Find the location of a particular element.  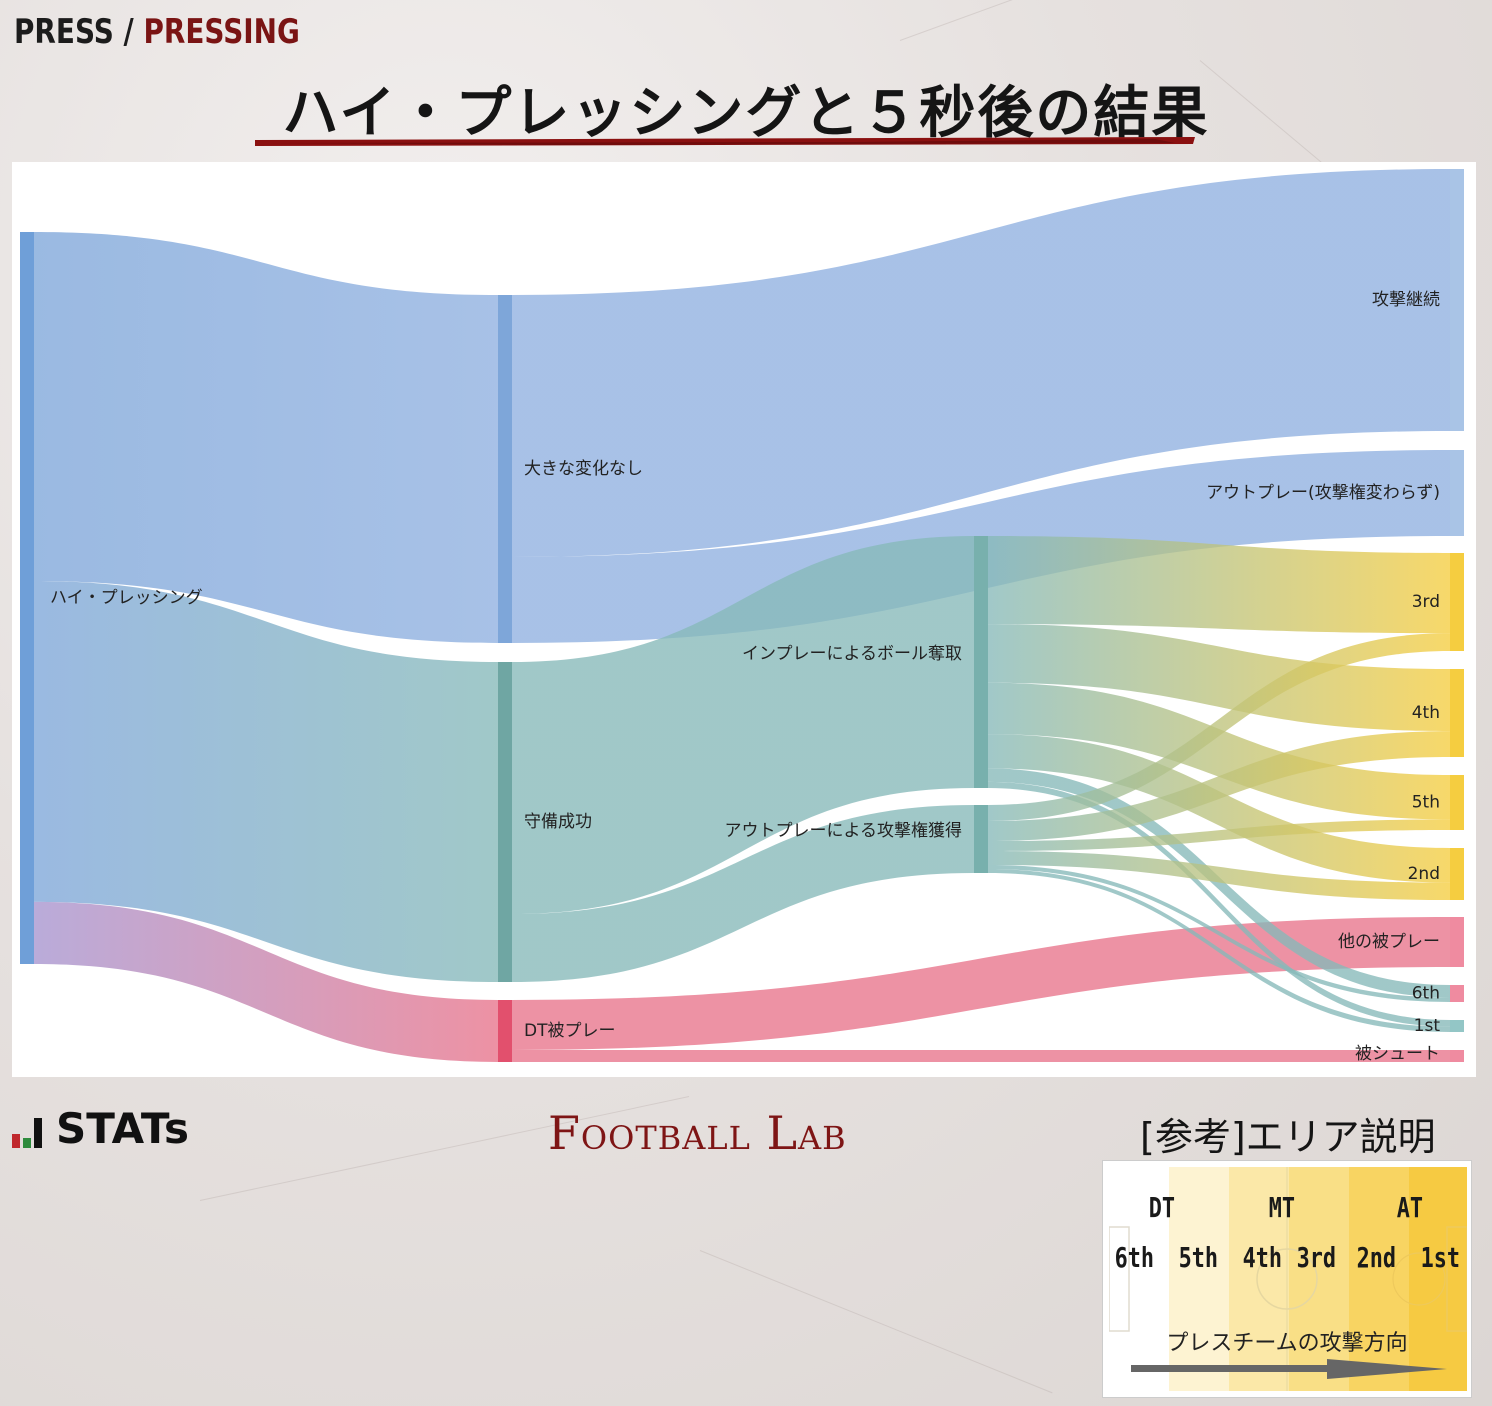

zone-2nd-fill is located at coordinates (1379, 1279).